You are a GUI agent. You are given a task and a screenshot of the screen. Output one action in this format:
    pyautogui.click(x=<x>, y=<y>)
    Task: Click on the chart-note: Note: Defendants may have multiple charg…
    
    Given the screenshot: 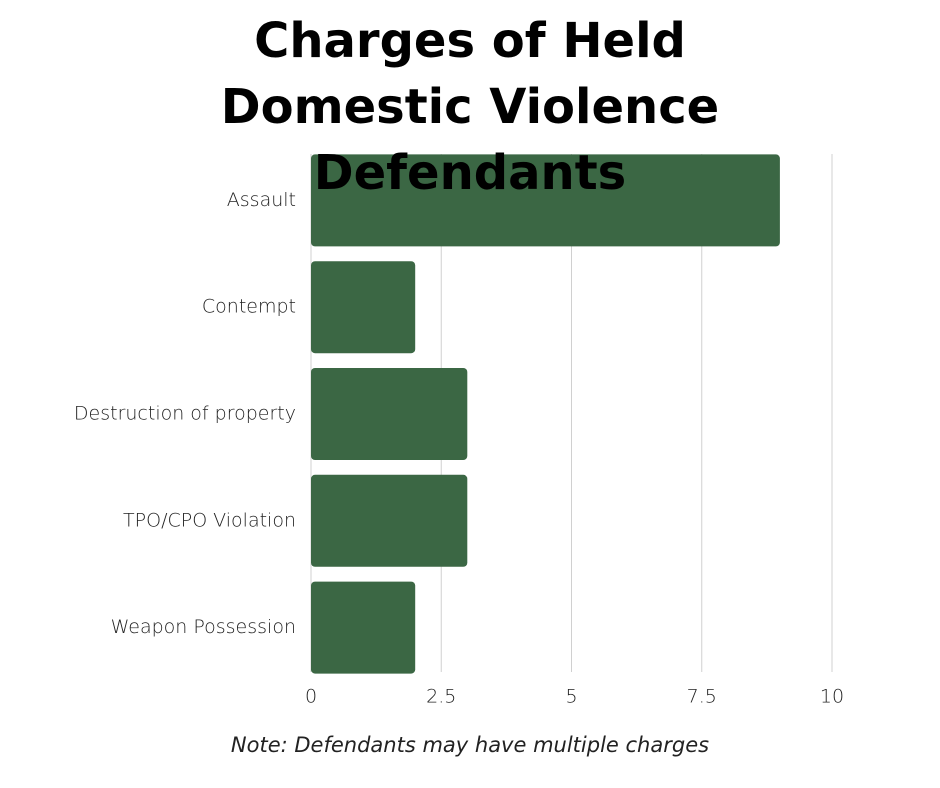 What is the action you would take?
    pyautogui.click(x=470, y=745)
    